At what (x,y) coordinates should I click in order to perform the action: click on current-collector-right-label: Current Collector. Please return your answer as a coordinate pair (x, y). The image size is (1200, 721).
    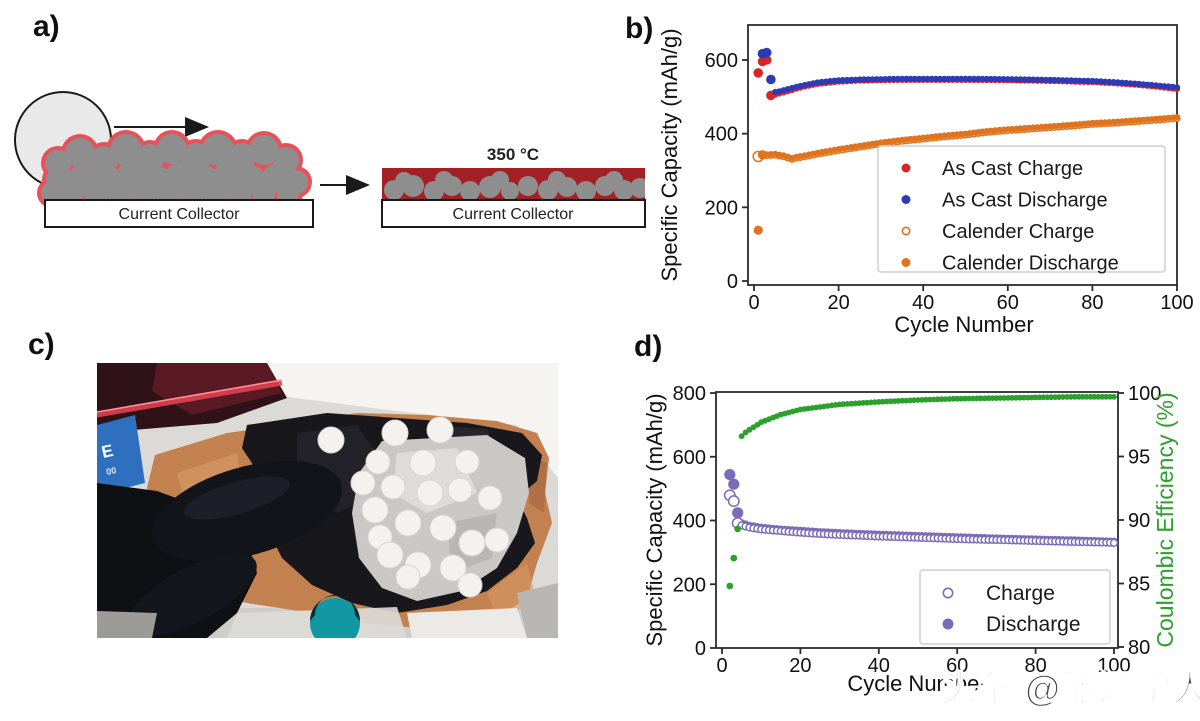
    Looking at the image, I should click on (514, 214).